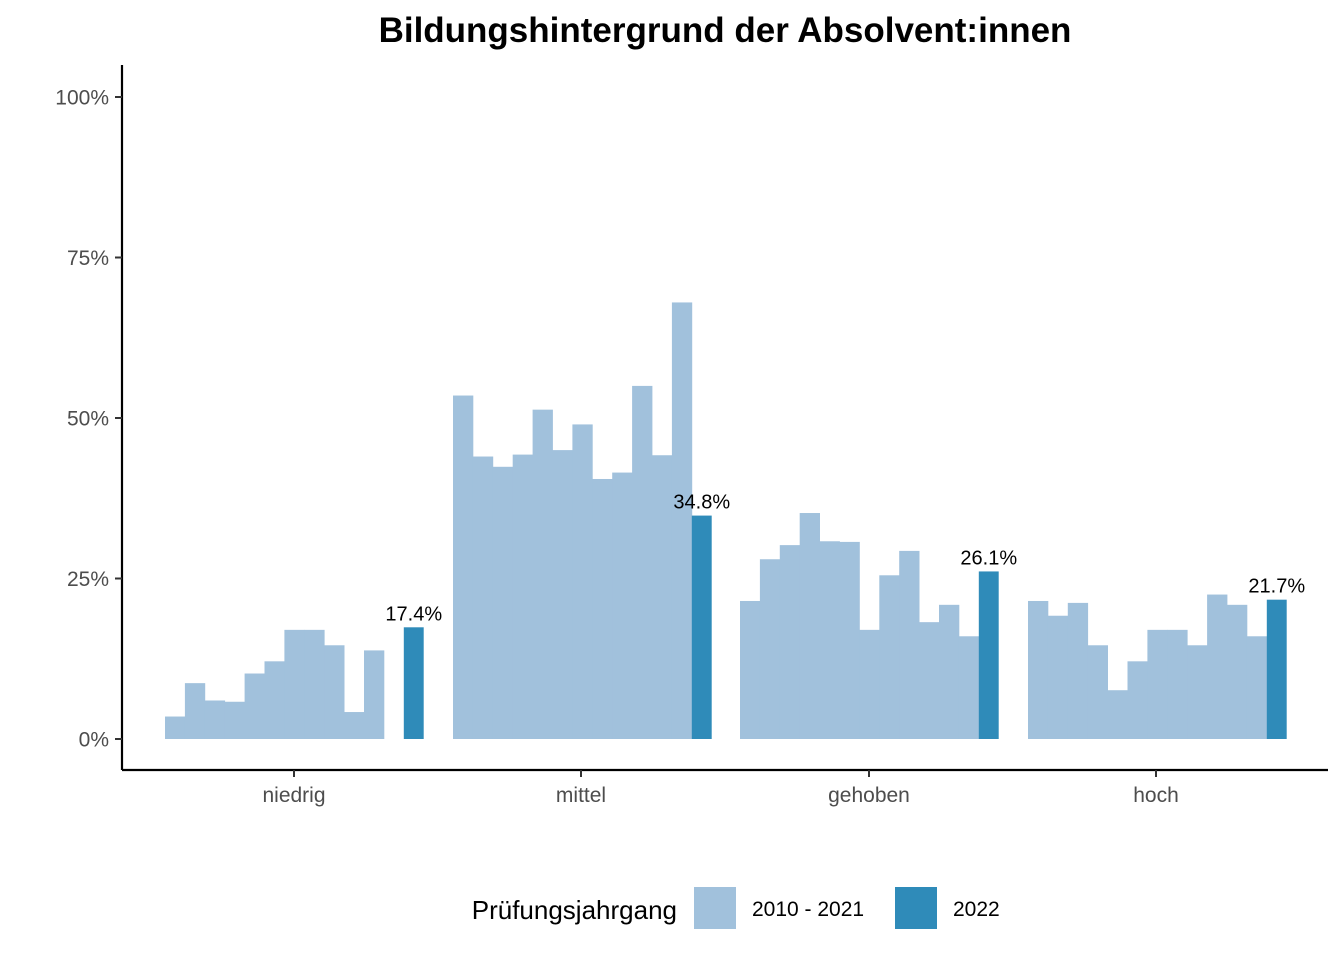  I want to click on x-tick-label-gehoben: gehoben, so click(869, 795).